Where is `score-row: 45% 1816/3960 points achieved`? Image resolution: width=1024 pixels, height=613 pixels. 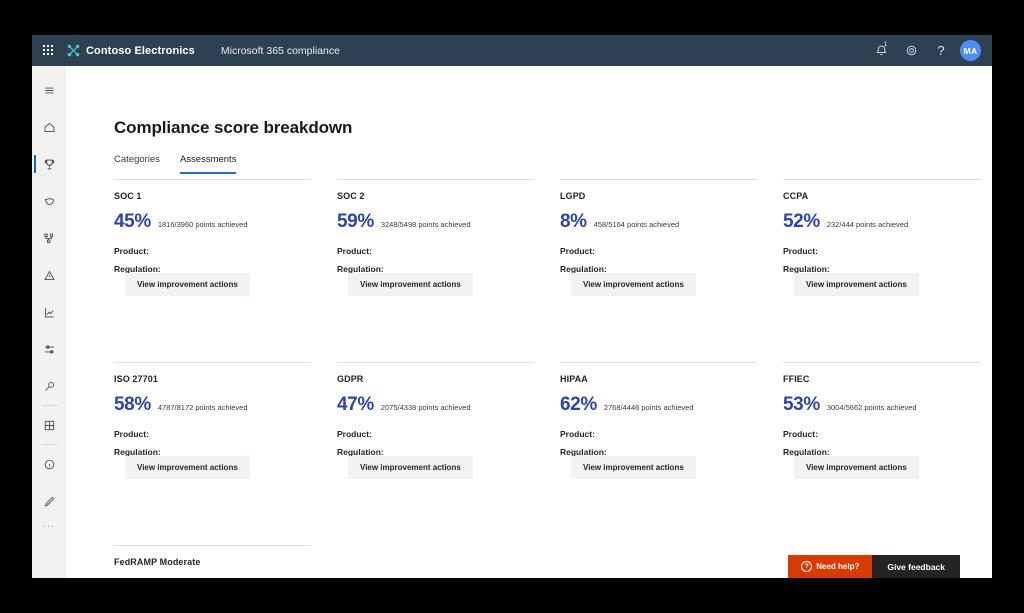
score-row: 45% 1816/3960 points achieved is located at coordinates (212, 222).